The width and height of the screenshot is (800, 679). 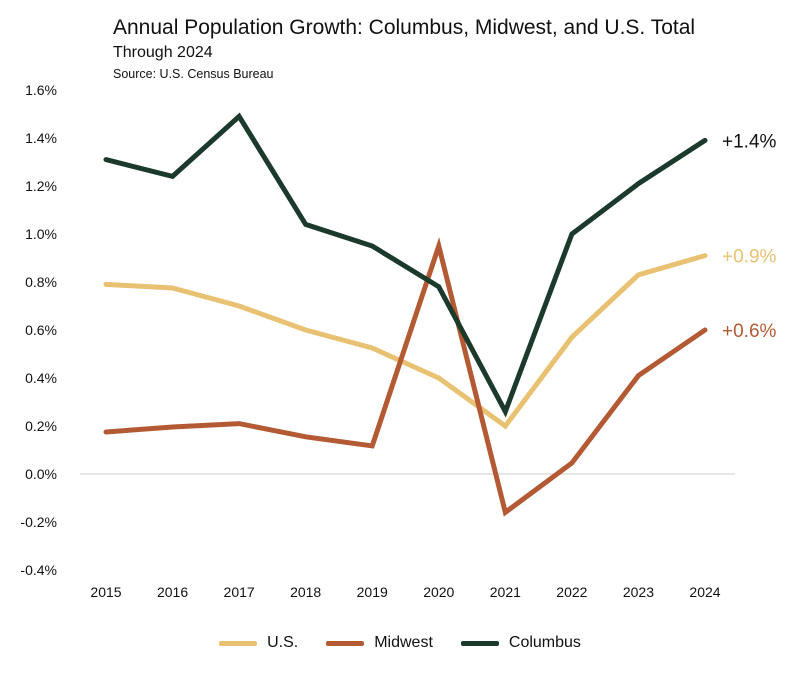 I want to click on x-tick-label: 2015, so click(x=105, y=592).